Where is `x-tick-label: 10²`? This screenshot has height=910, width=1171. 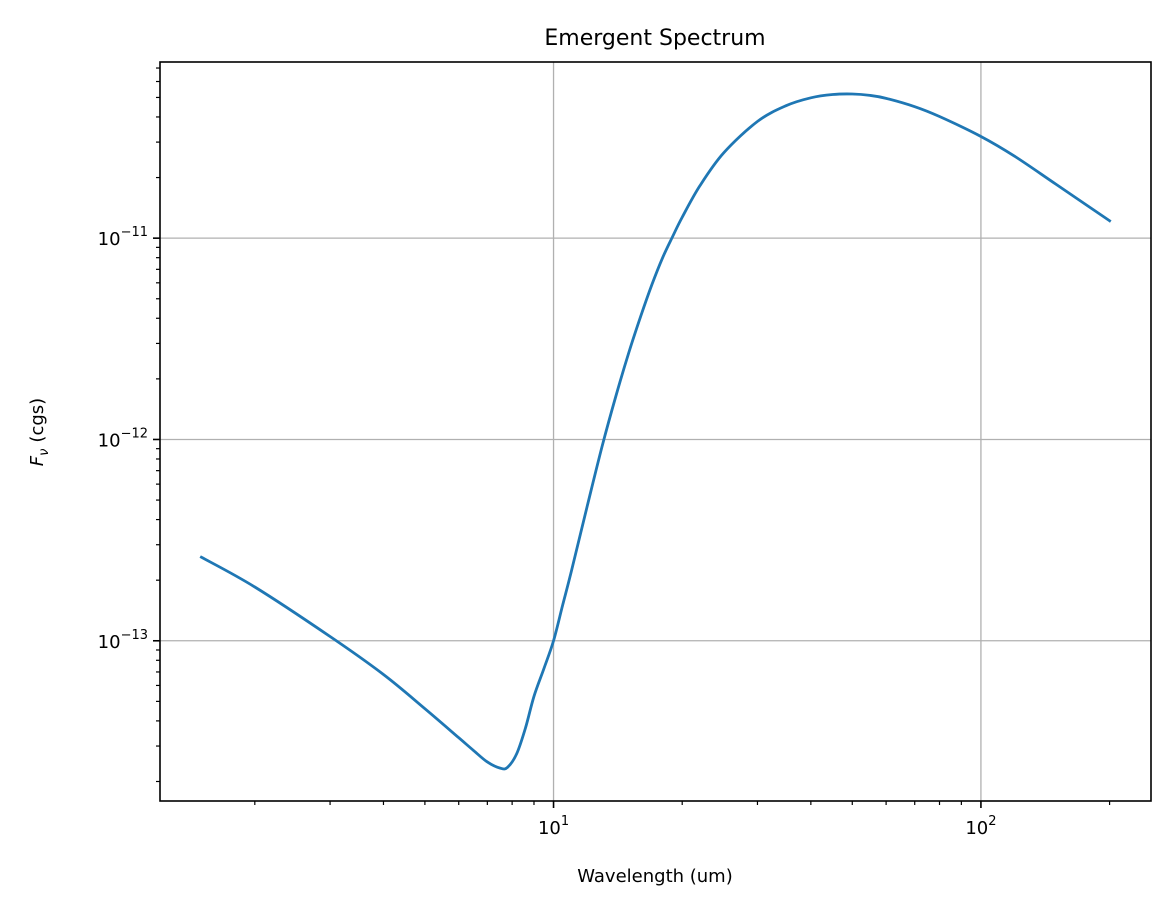 x-tick-label: 10² is located at coordinates (980, 826).